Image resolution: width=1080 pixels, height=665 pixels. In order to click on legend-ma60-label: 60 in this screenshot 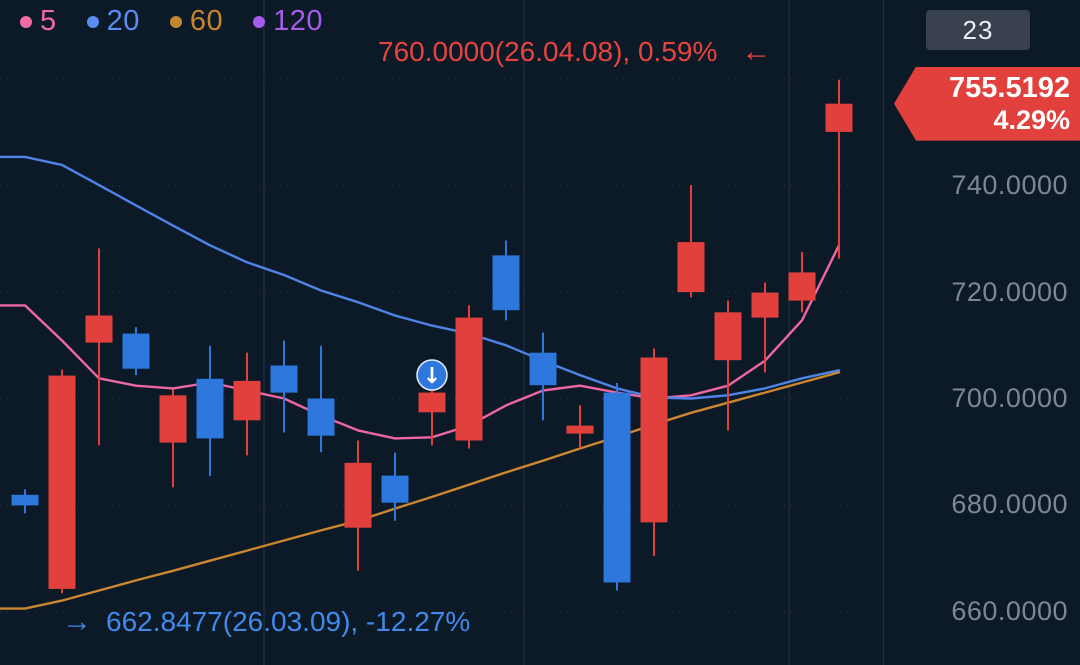, I will do `click(206, 21)`.